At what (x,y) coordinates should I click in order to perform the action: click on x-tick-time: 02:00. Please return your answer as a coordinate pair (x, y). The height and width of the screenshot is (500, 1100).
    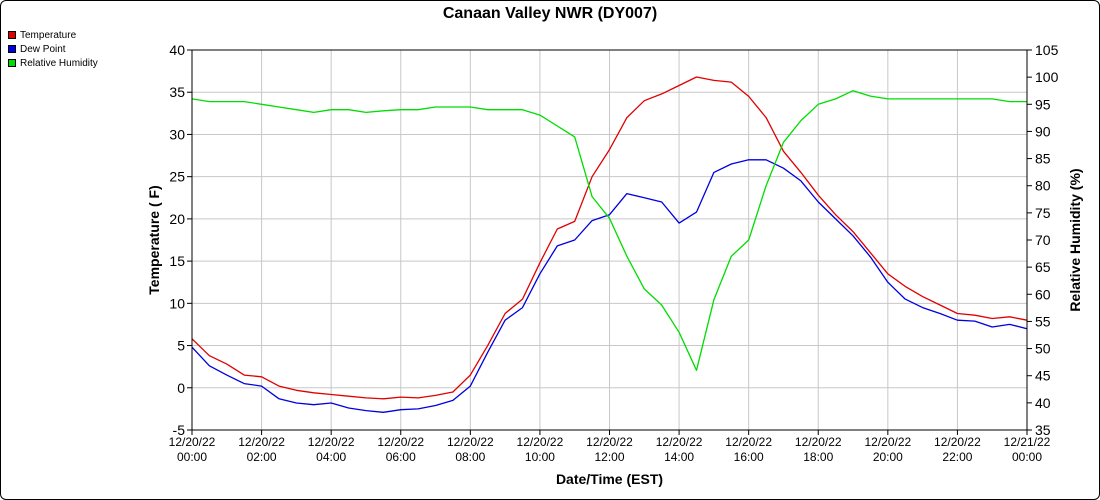
    Looking at the image, I should click on (262, 457).